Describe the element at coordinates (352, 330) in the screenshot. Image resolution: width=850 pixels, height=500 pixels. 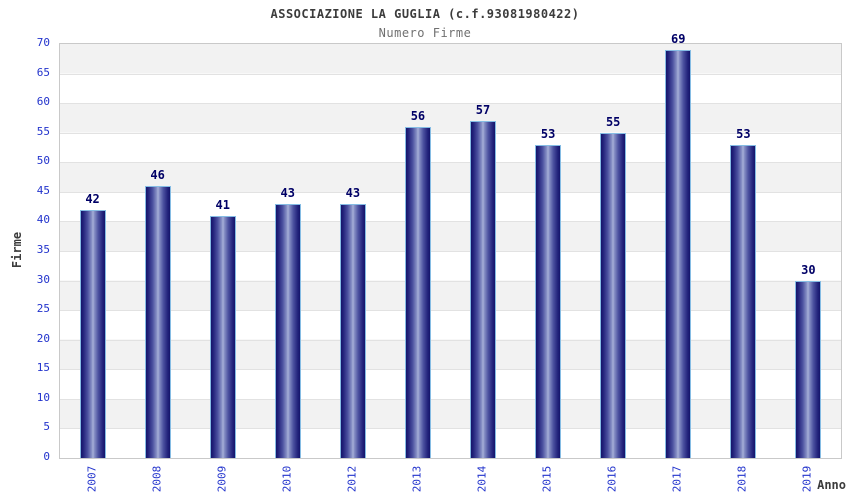
I see `bar-2012` at that location.